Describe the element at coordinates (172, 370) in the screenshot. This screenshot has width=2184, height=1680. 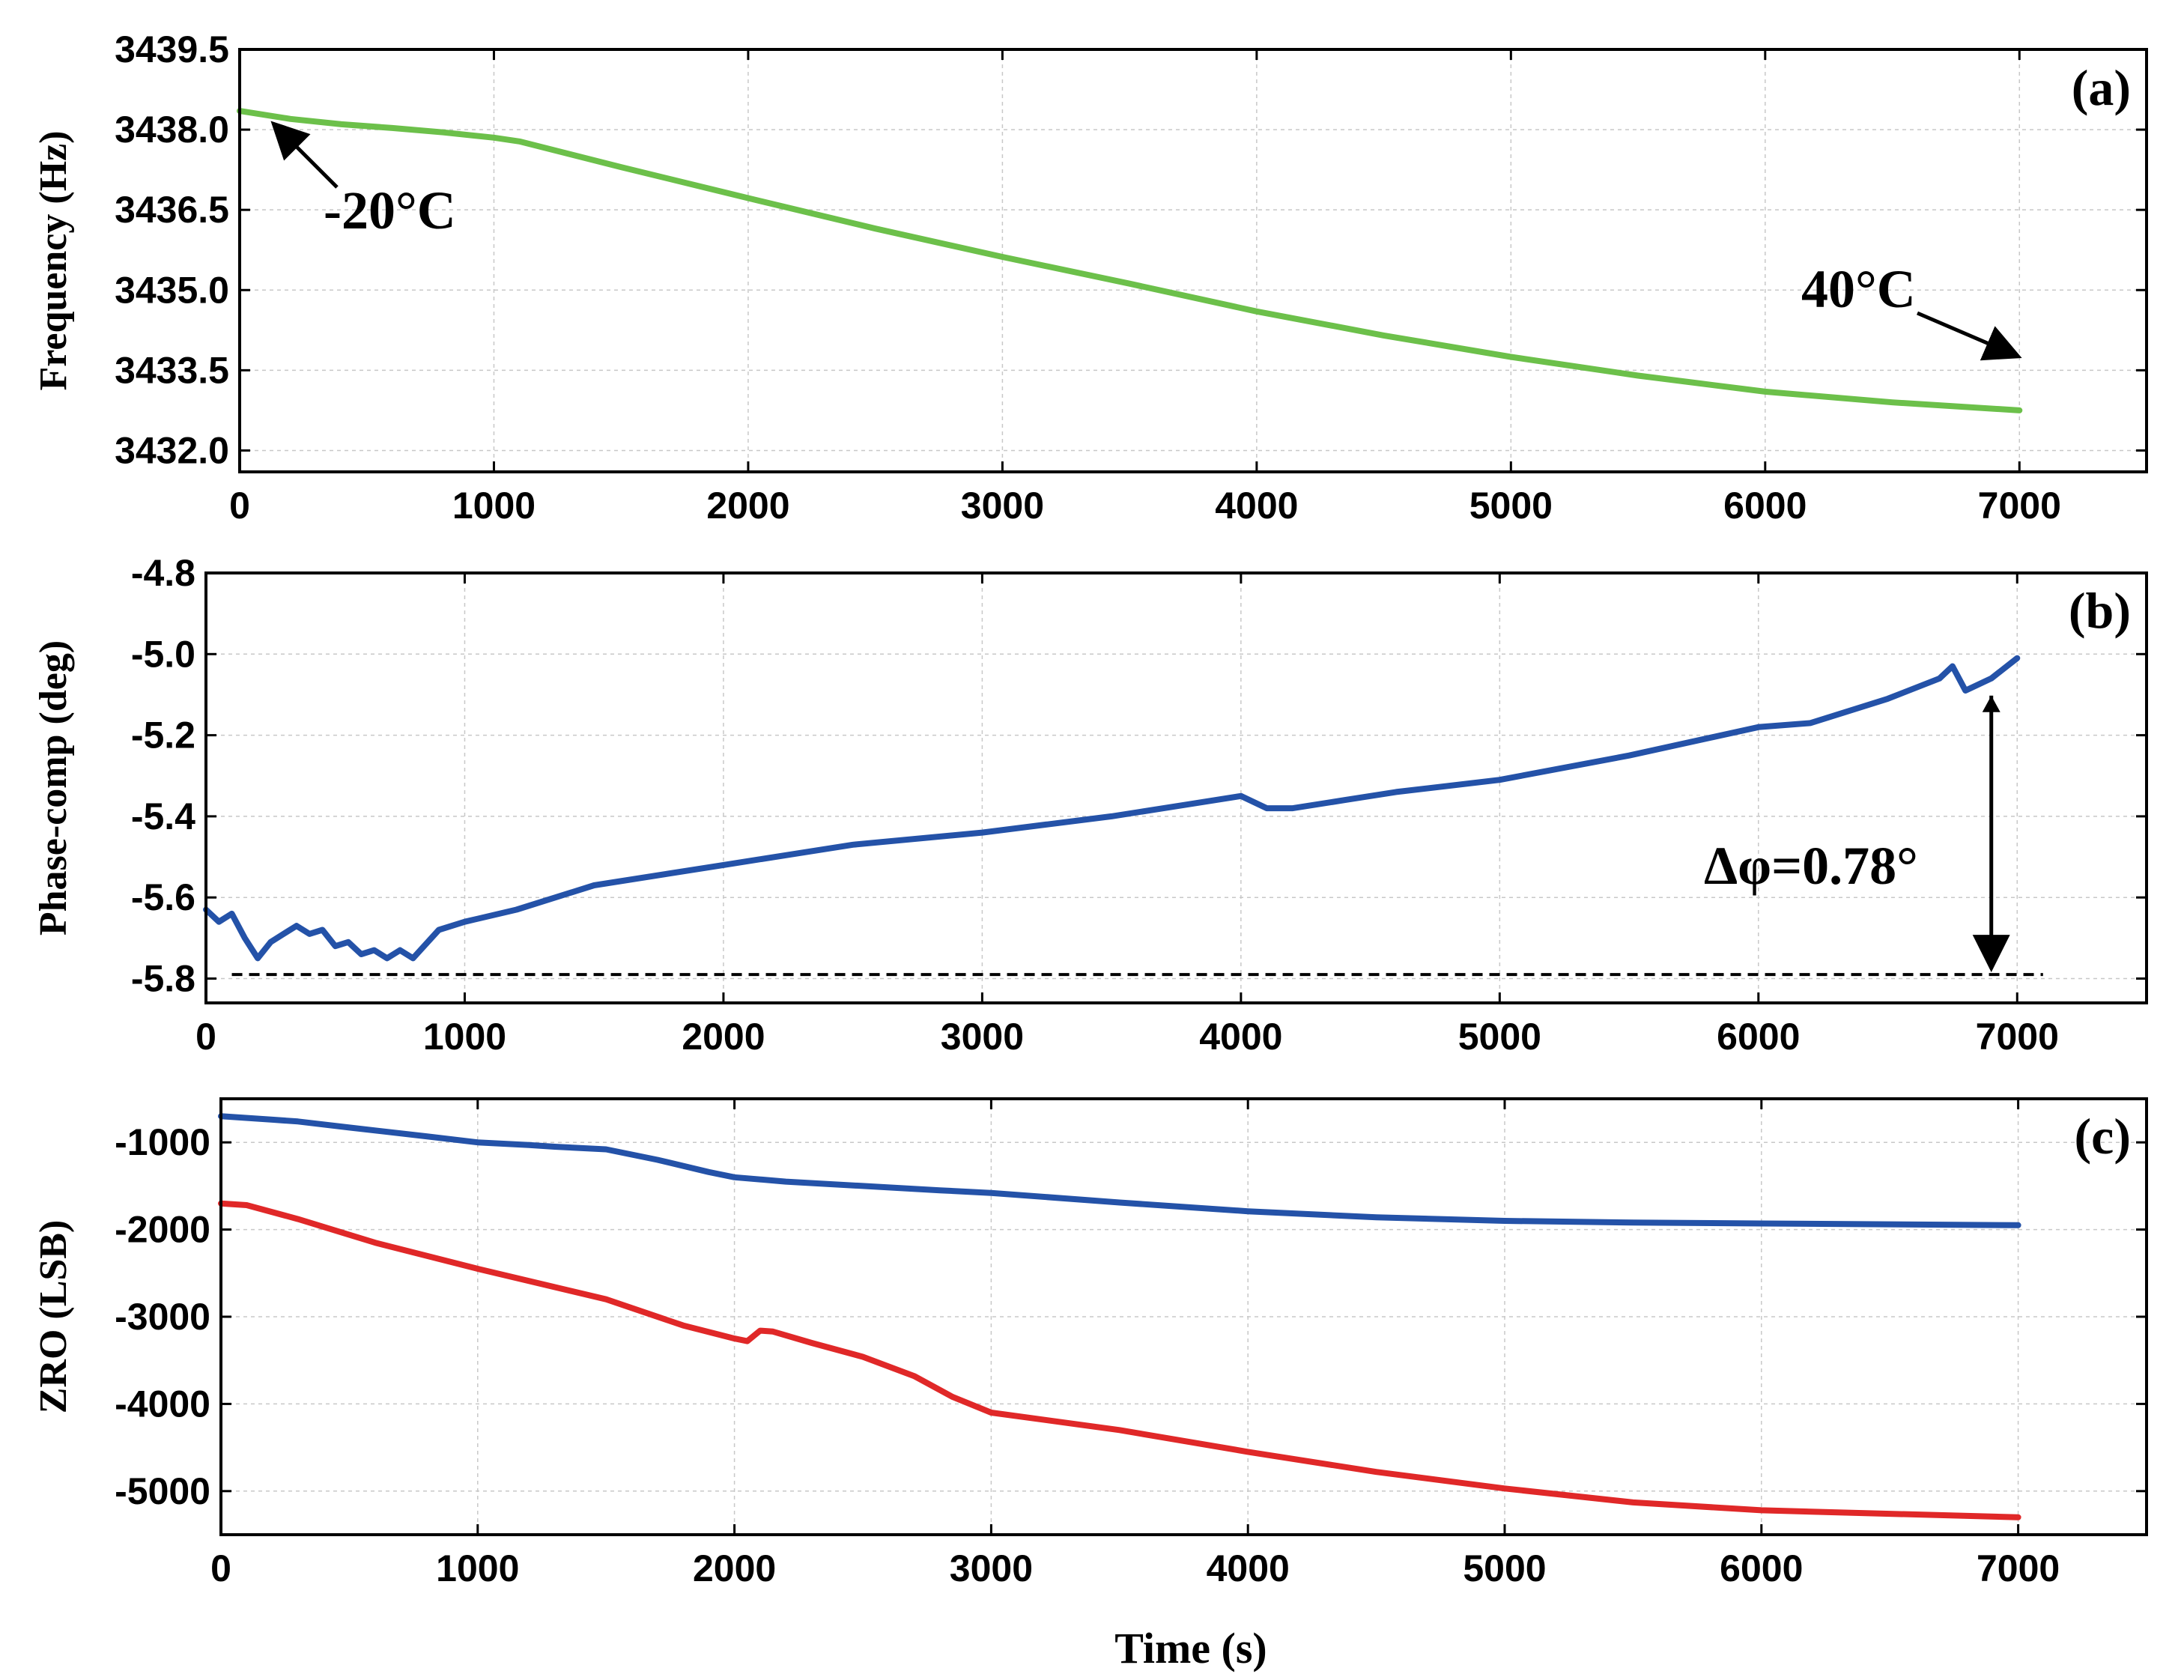
I see `y-tick-label: 3433.5` at that location.